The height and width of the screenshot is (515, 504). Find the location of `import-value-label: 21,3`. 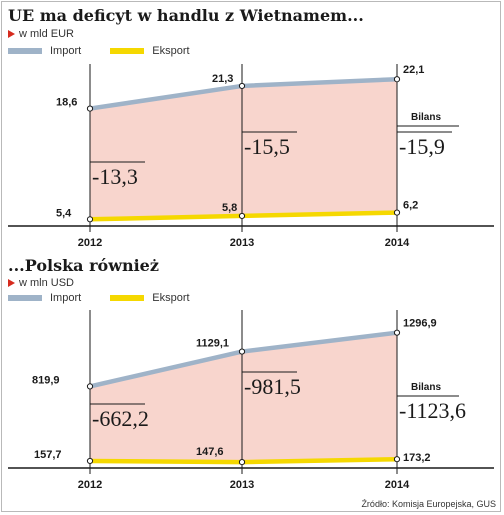

import-value-label: 21,3 is located at coordinates (222, 79).